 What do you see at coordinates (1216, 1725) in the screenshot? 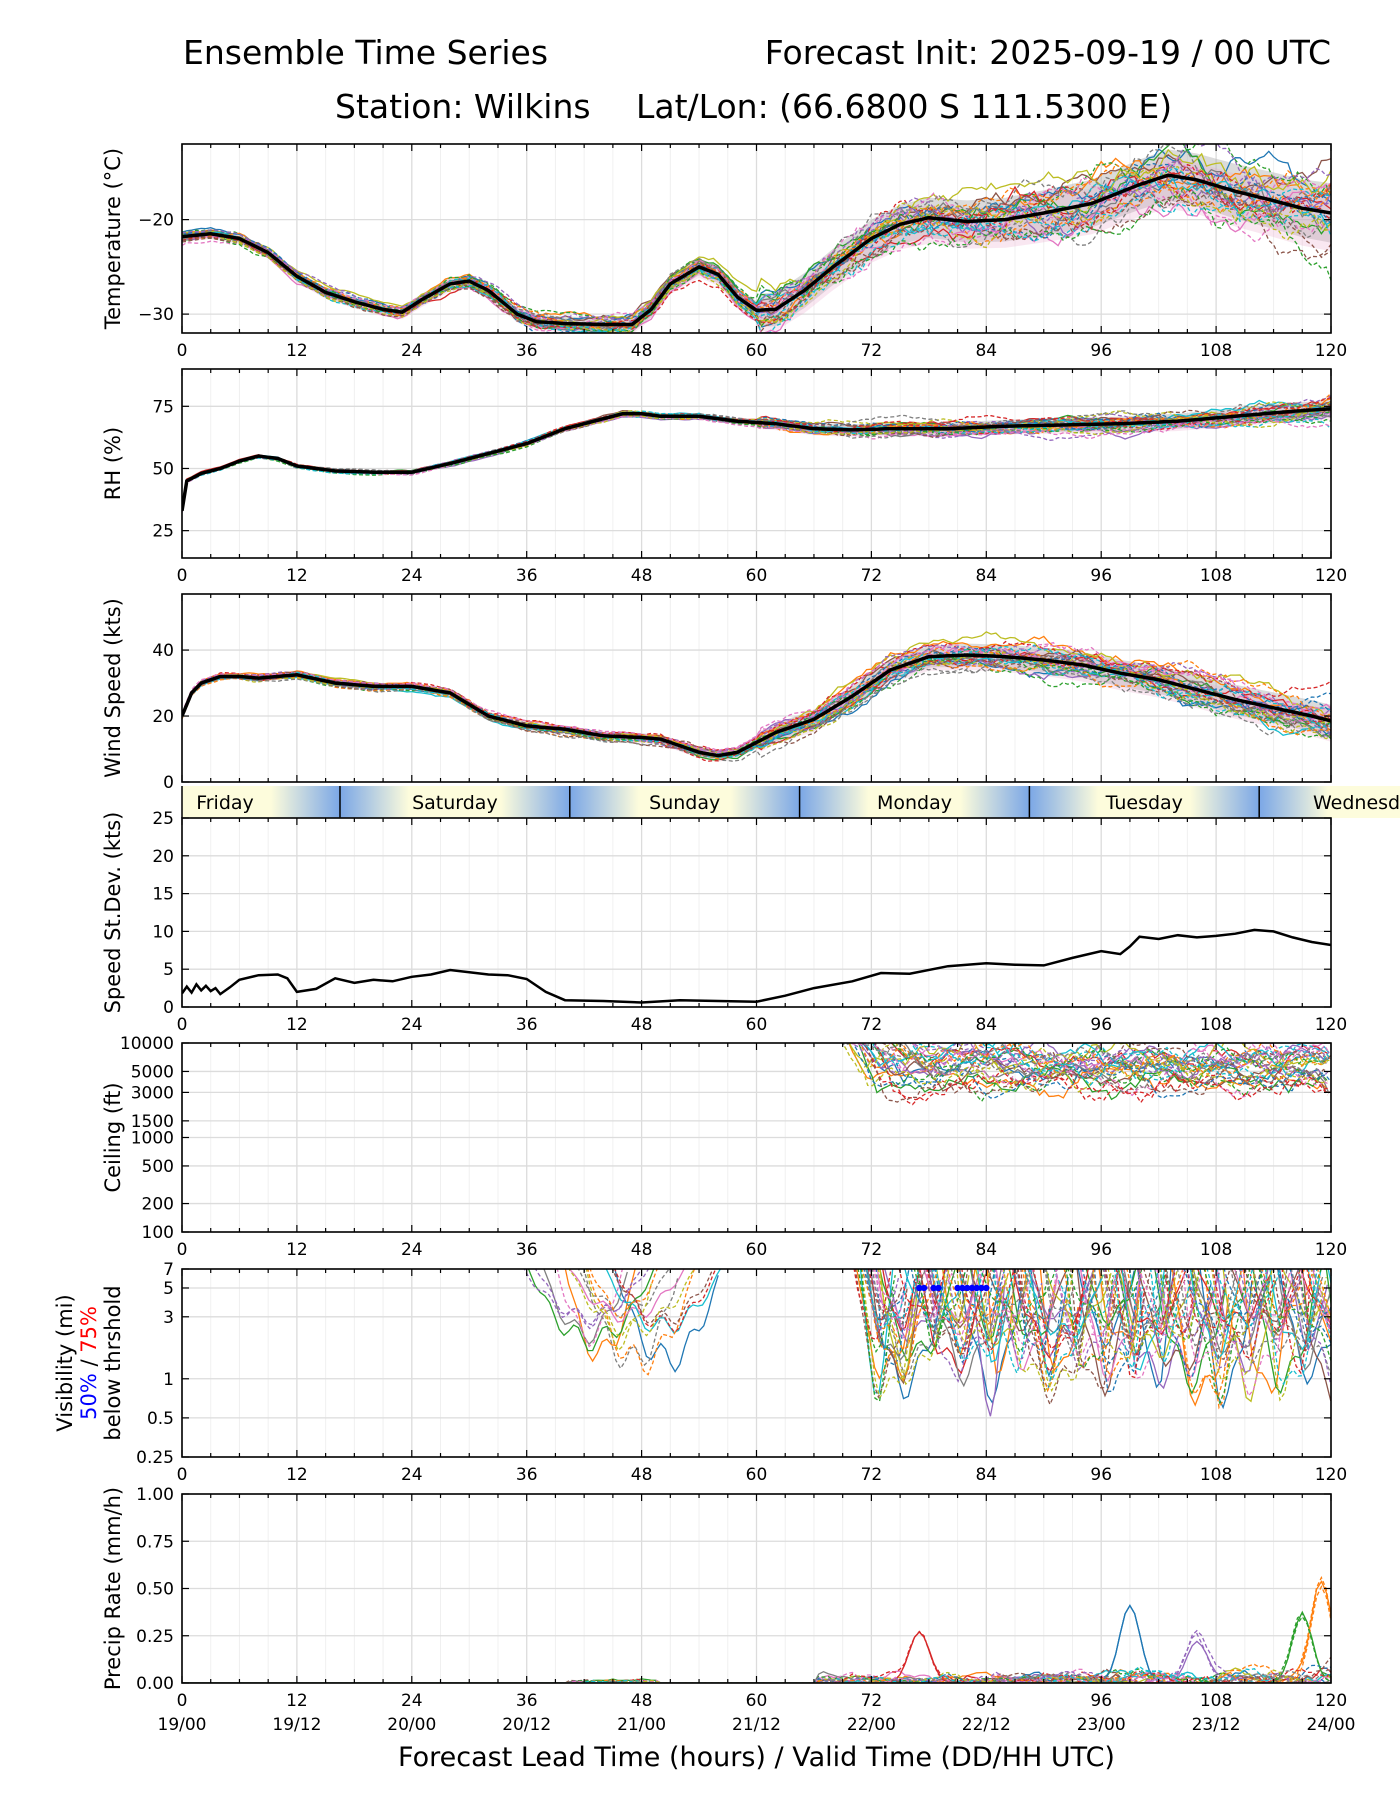
I see `valid-time-label: 23/12` at bounding box center [1216, 1725].